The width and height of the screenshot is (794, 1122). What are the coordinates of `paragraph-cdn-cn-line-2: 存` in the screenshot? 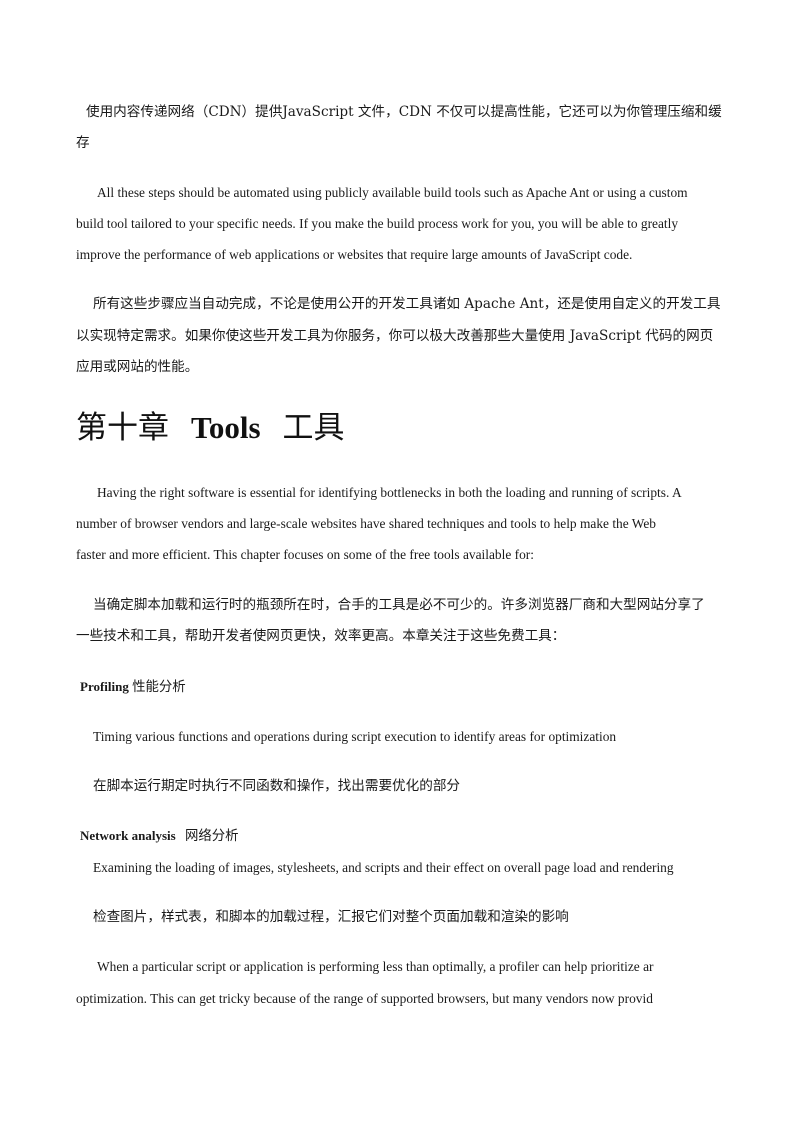 It's located at (83, 143).